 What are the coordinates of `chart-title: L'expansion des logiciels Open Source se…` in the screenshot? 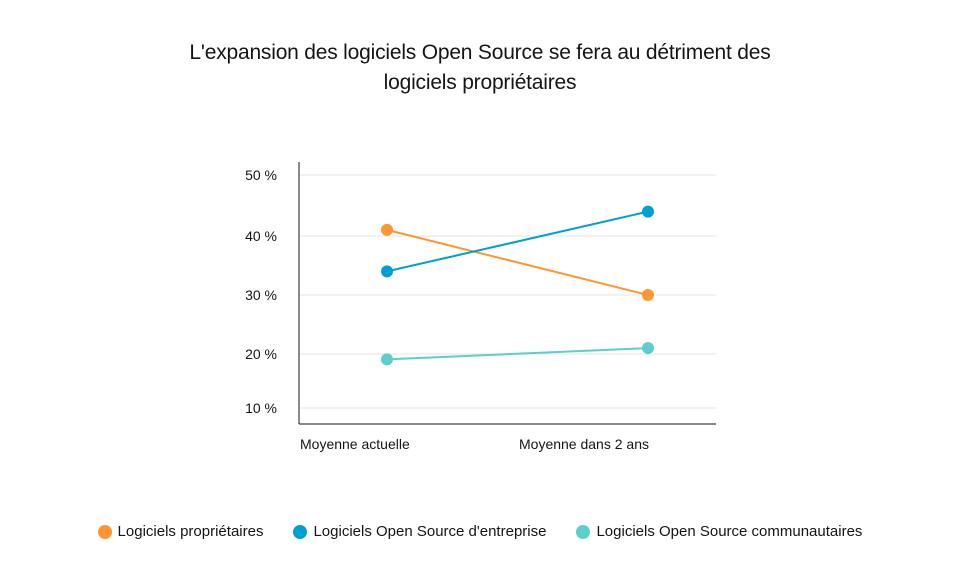 It's located at (480, 68).